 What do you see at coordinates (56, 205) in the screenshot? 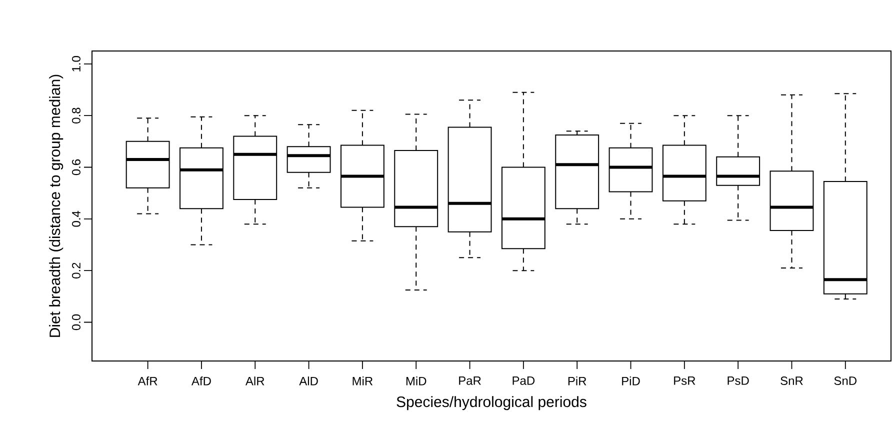
I see `y-axis-title: Diet breadth (distance to group median)` at bounding box center [56, 205].